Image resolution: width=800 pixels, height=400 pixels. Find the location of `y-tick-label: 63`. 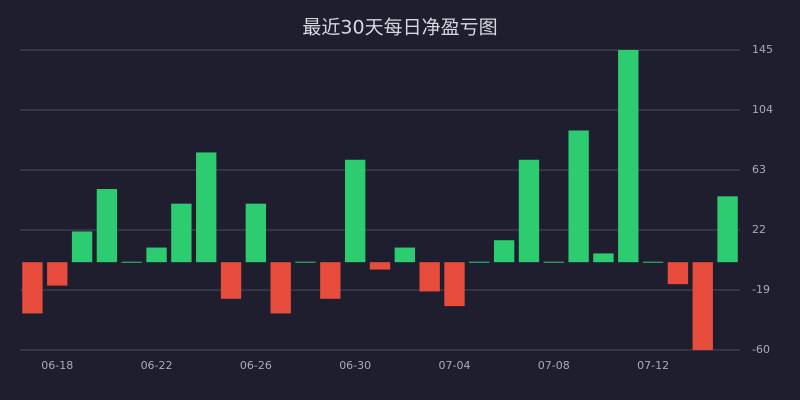

y-tick-label: 63 is located at coordinates (759, 169).